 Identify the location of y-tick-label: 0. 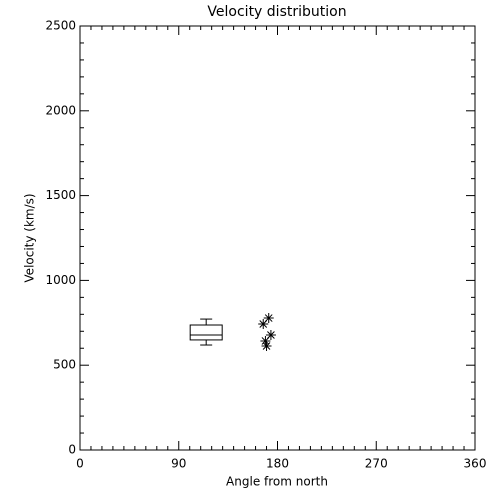
(72, 450).